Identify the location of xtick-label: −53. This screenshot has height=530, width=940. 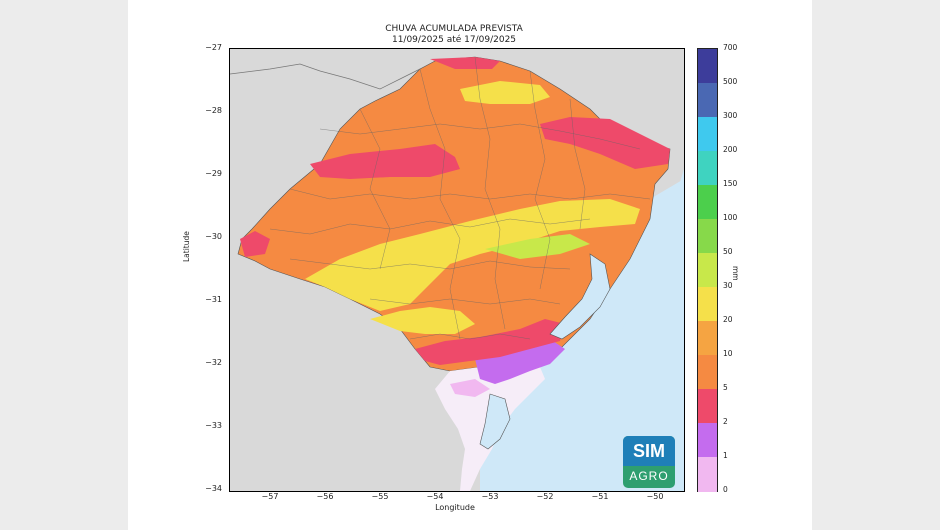
(490, 496).